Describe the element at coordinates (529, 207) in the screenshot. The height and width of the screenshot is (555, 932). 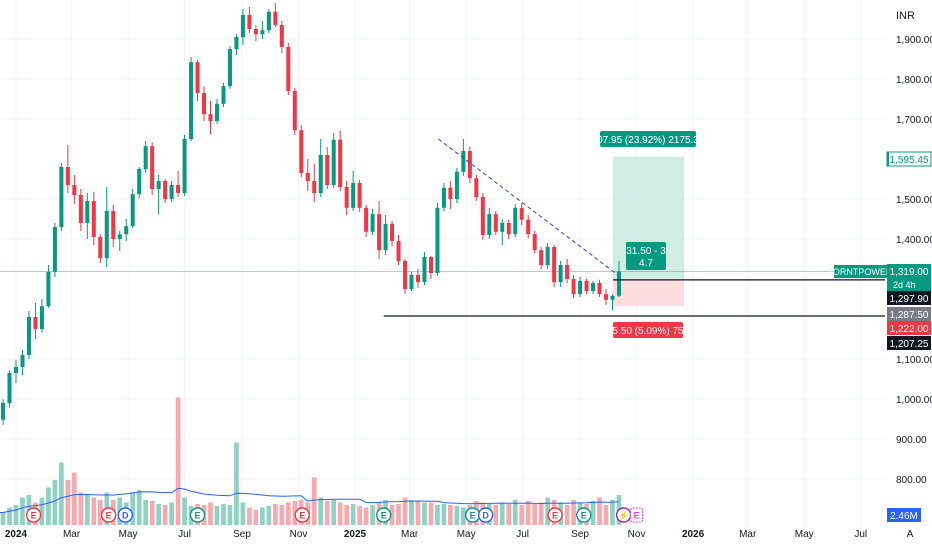
I see `trend-line` at that location.